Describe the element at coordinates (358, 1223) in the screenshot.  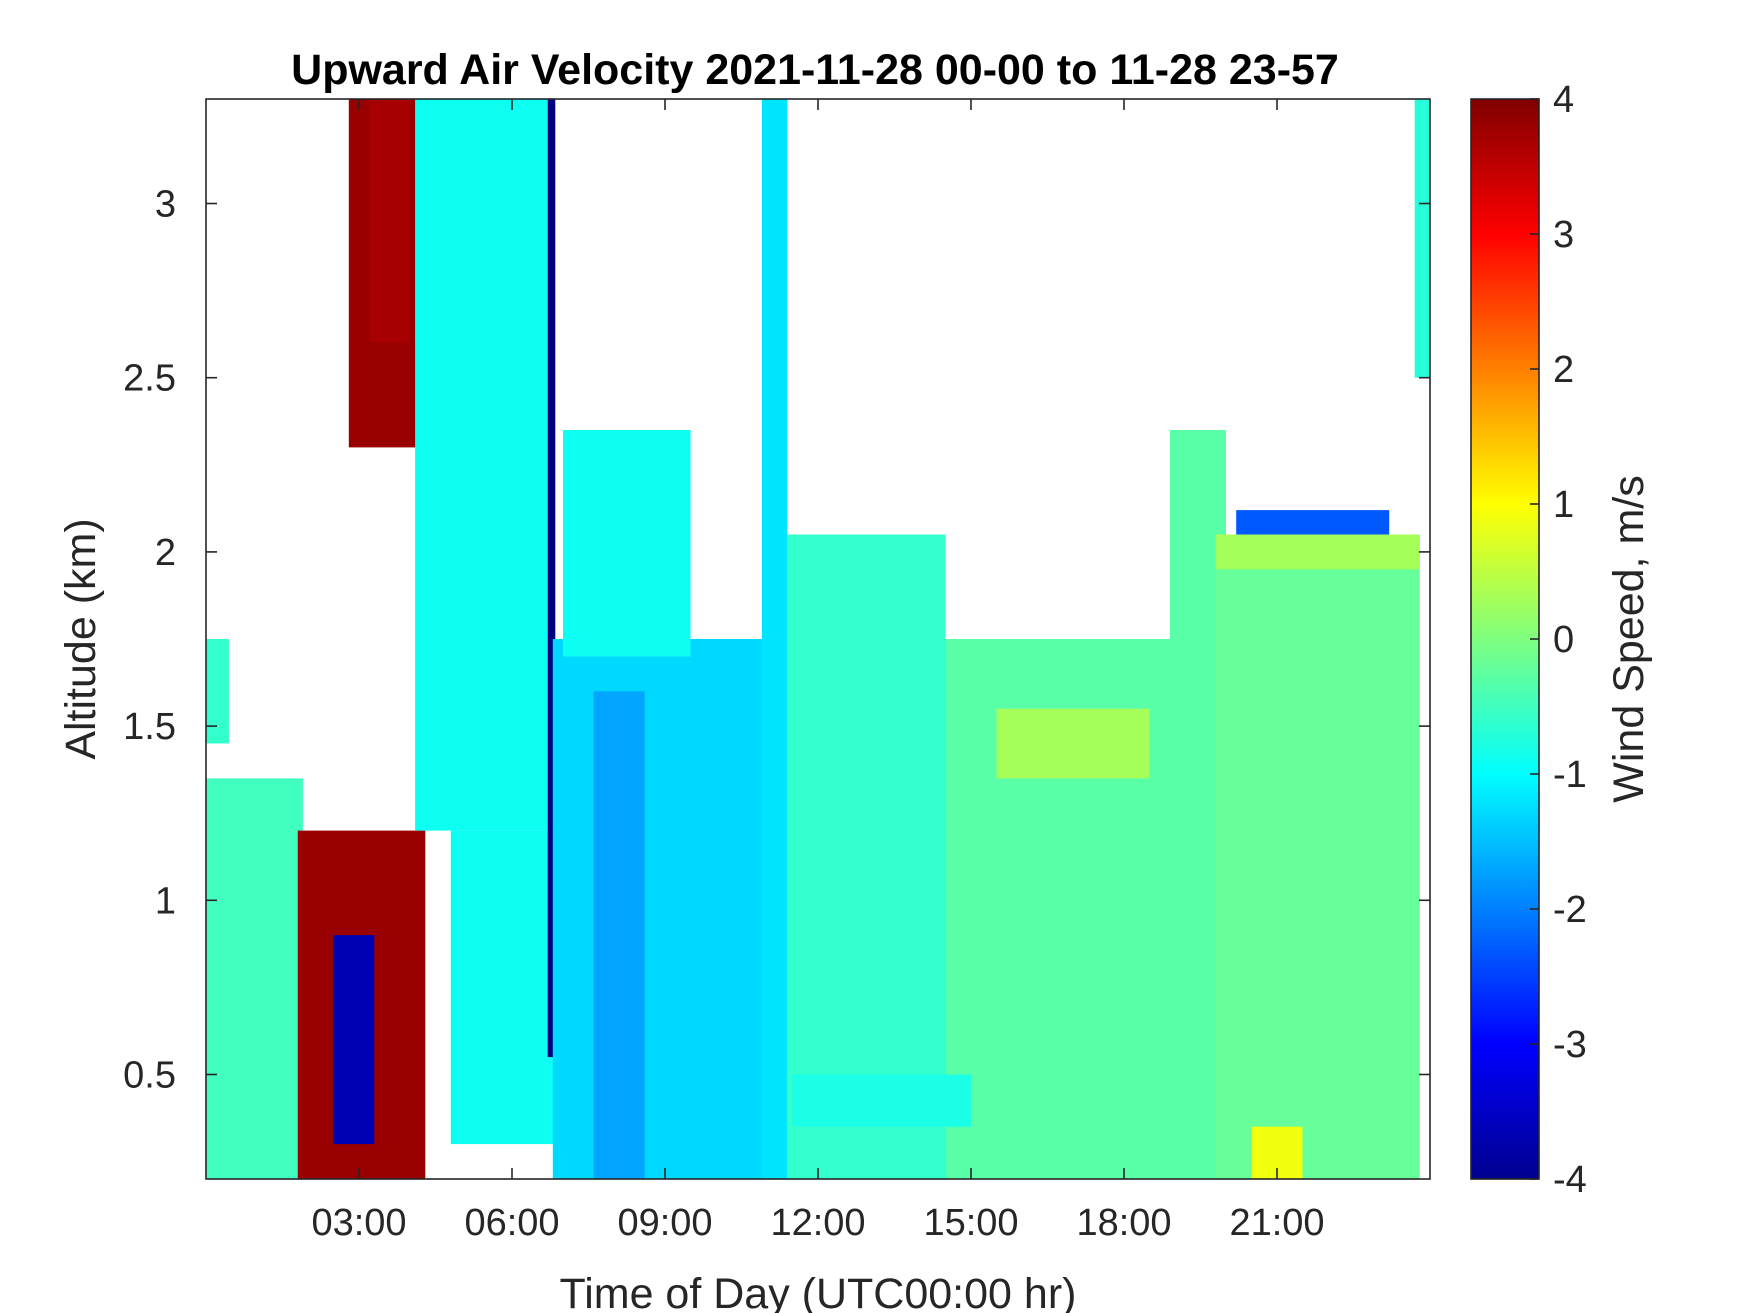
I see `x-tick-label: 03:00` at that location.